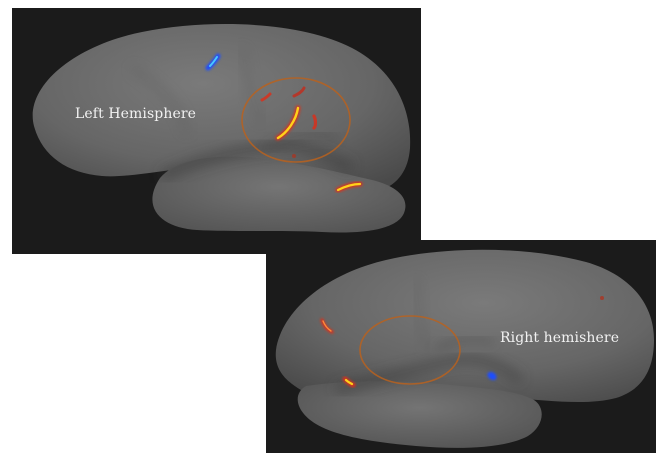  What do you see at coordinates (560, 338) in the screenshot?
I see `right-hemisphere-label: Right hemishere` at bounding box center [560, 338].